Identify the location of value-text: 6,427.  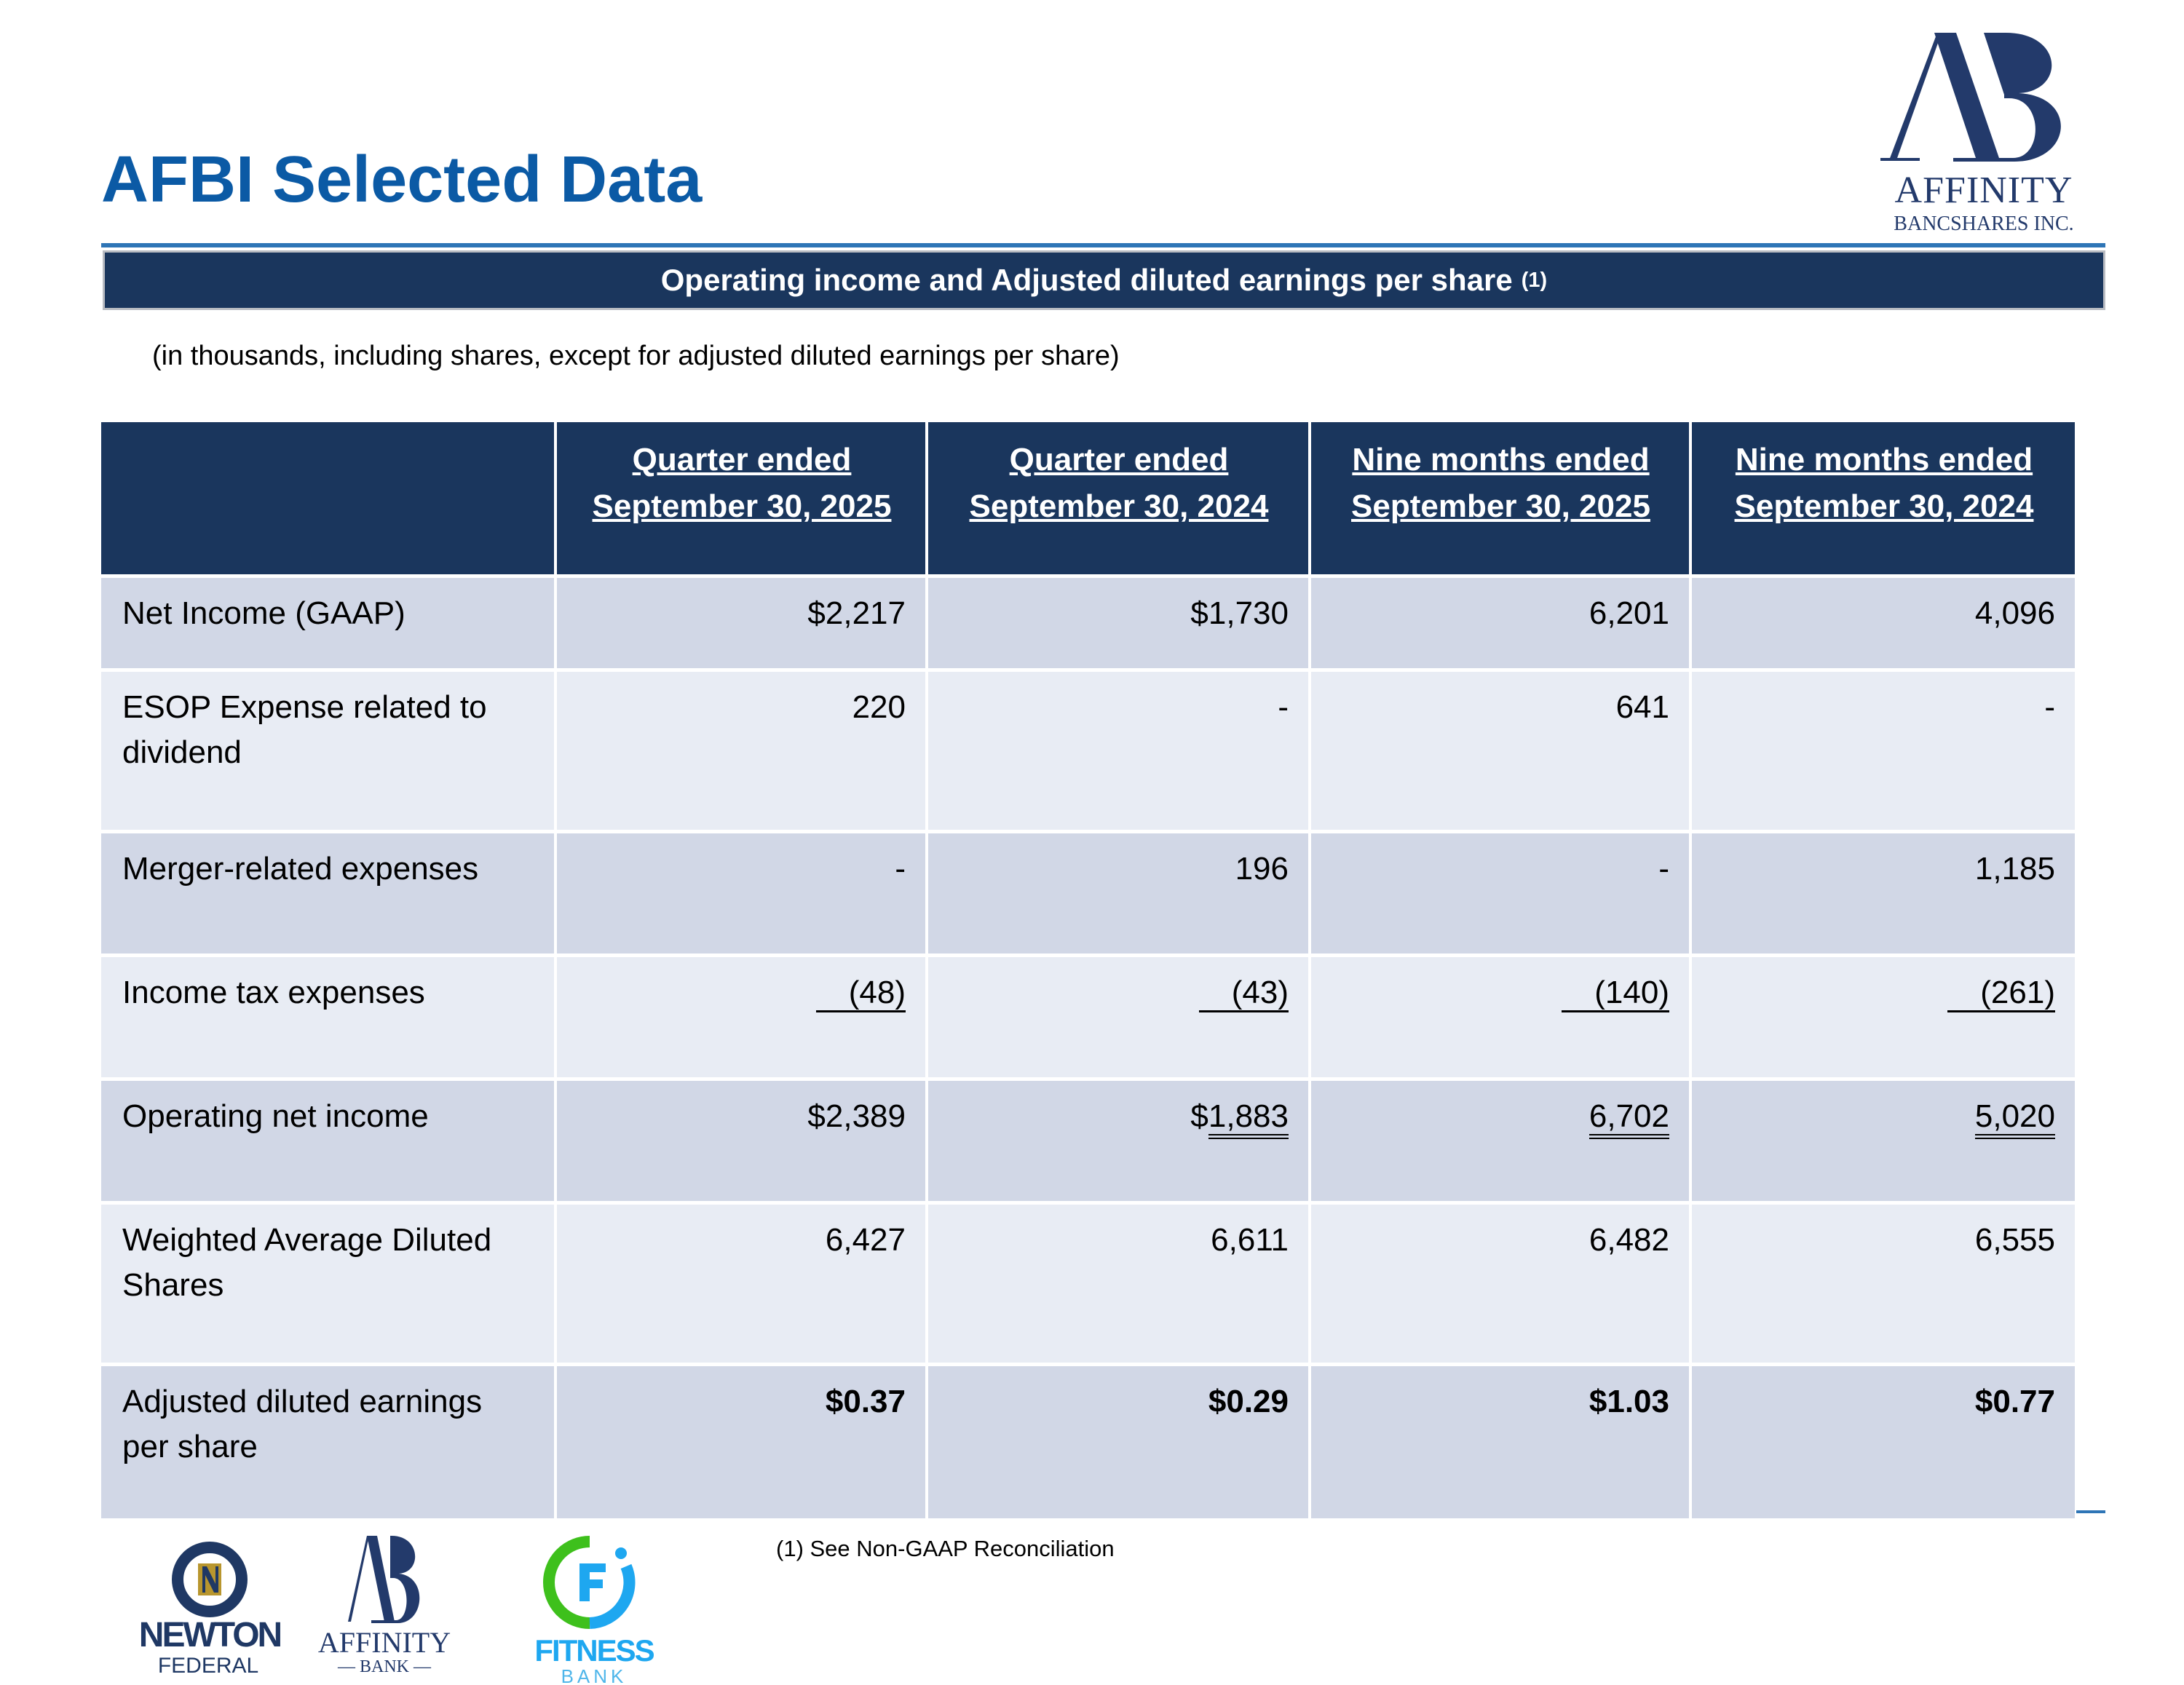
(865, 1240).